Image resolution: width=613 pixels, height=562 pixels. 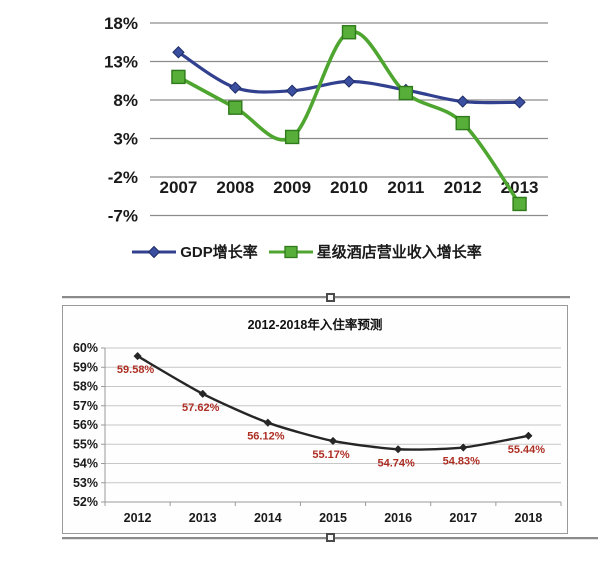 What do you see at coordinates (315, 325) in the screenshot?
I see `chart-title: 2012-2018年入住率预测` at bounding box center [315, 325].